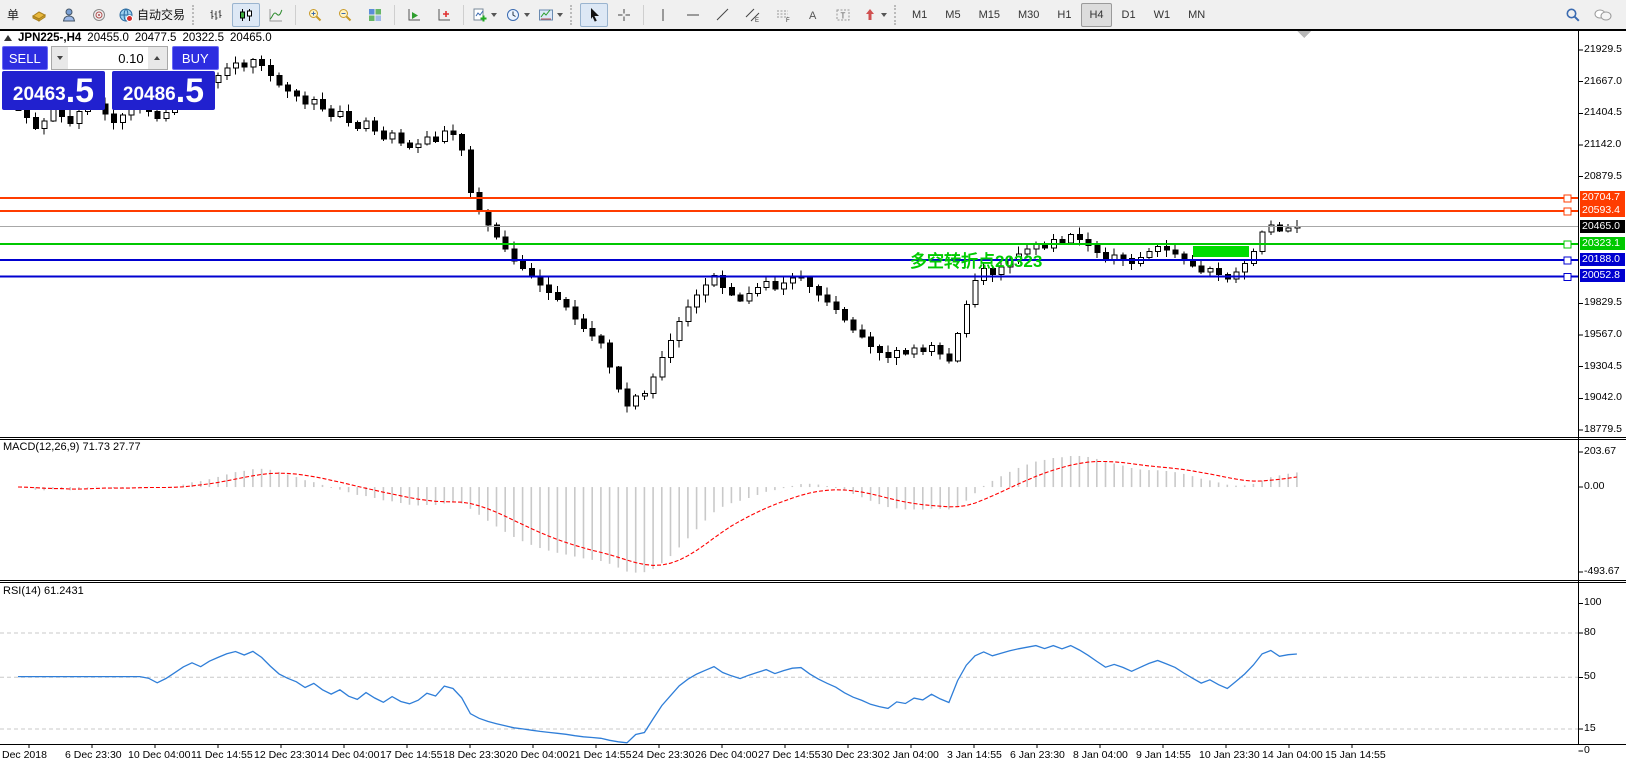 The height and width of the screenshot is (770, 1626). I want to click on timeframe-m5-button: M5, so click(953, 14).